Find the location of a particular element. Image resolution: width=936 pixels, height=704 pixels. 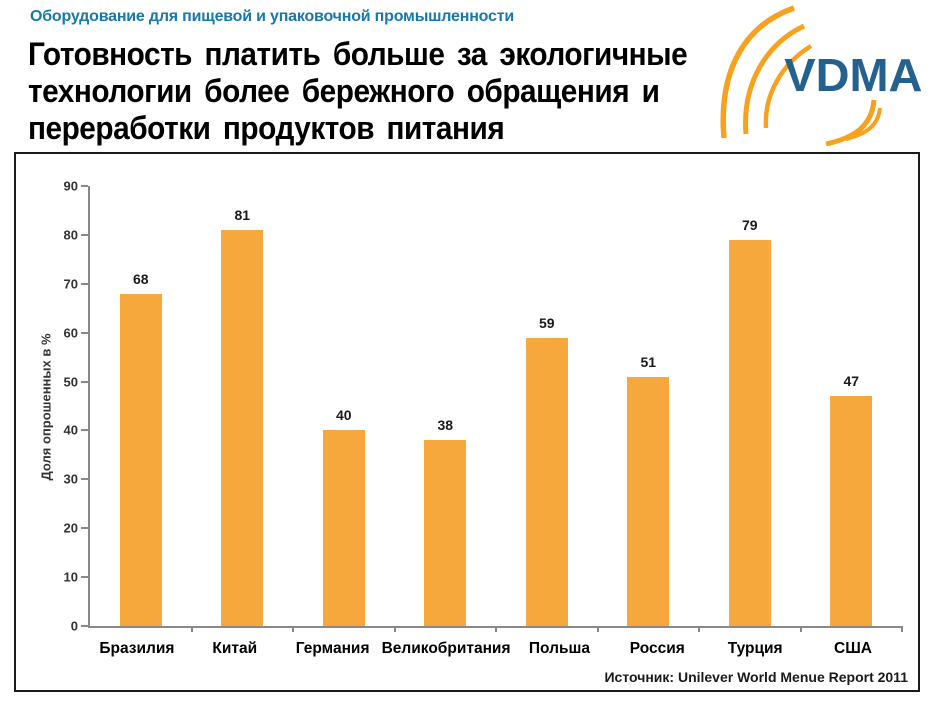

bar-value-label: 47 is located at coordinates (851, 381).